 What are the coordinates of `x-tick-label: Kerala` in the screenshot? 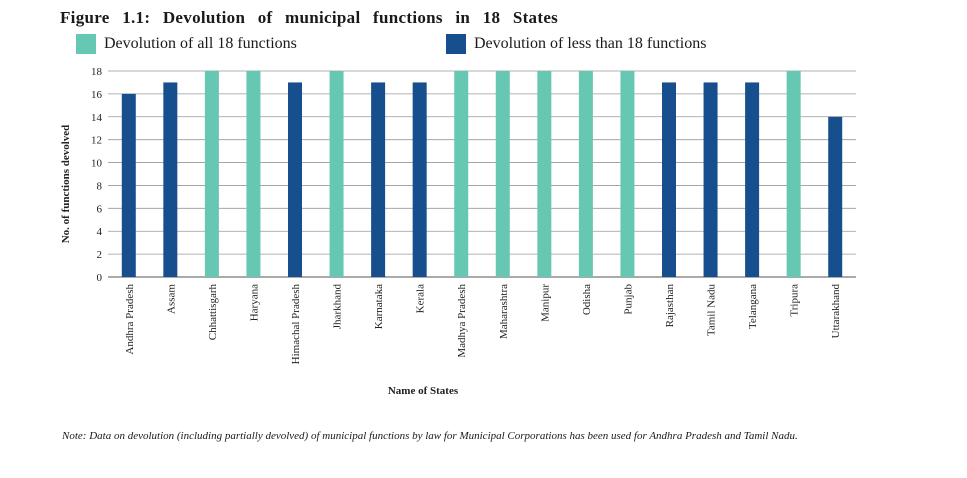 It's located at (421, 298).